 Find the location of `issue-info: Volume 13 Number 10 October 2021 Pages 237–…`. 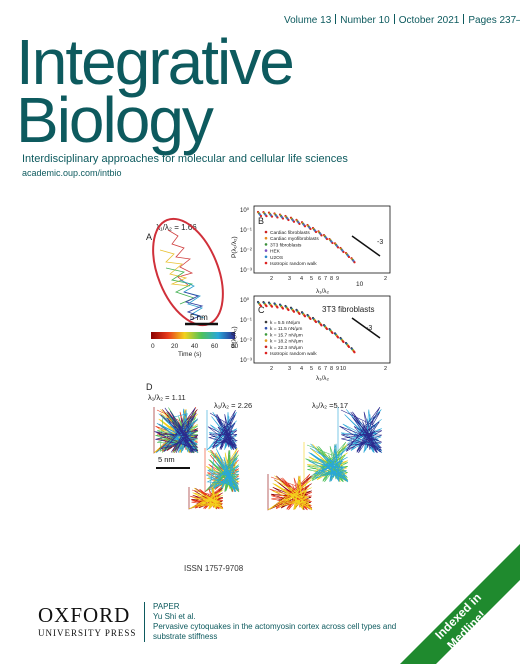

issue-info: Volume 13 Number 10 October 2021 Pages 237–… is located at coordinates (402, 20).